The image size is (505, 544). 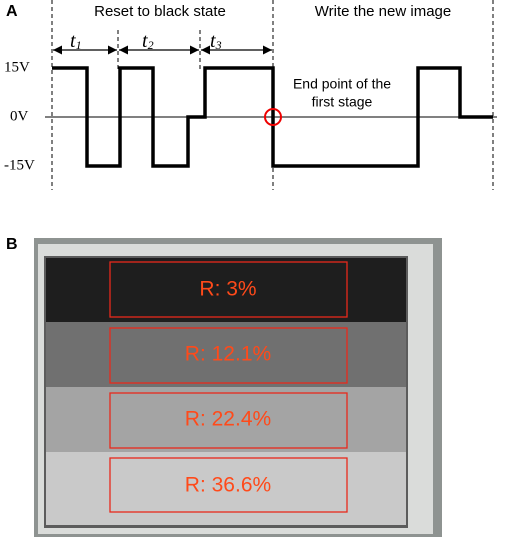 I want to click on annotation: End point of the, so click(x=342, y=84).